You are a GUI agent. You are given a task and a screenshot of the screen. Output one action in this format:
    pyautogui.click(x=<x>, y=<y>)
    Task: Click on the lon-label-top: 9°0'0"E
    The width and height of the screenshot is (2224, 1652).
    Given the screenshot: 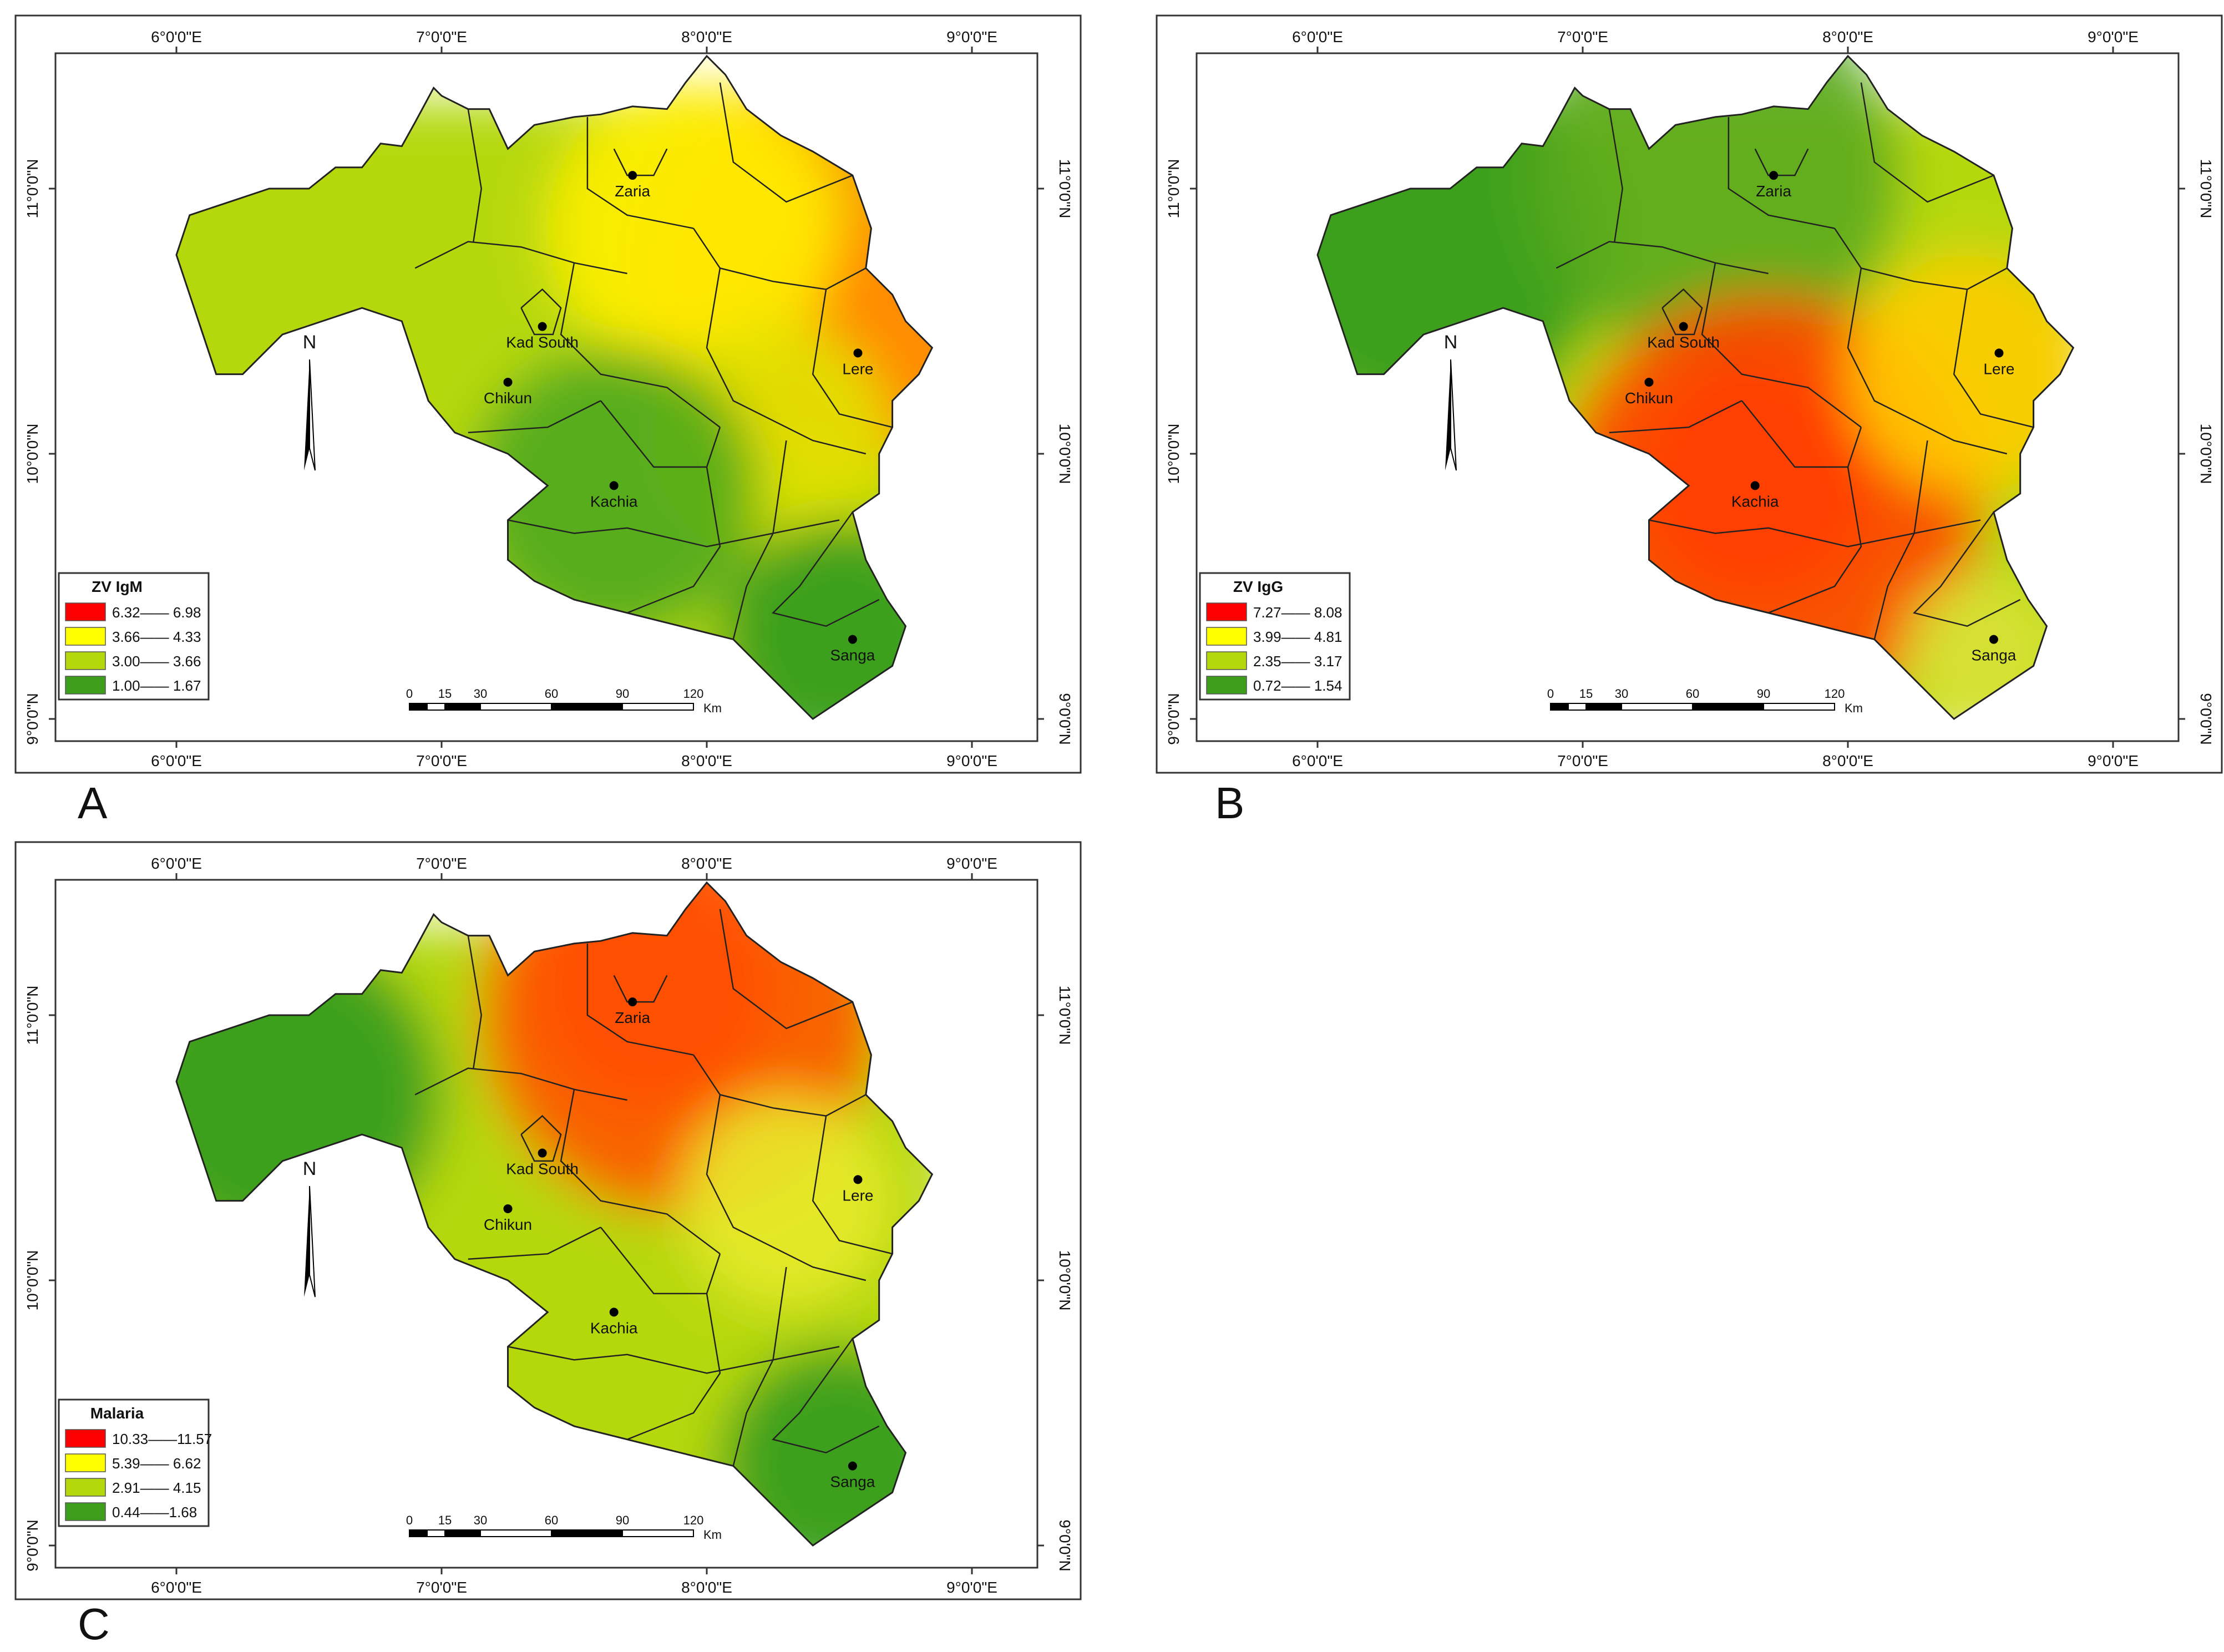 What is the action you would take?
    pyautogui.click(x=972, y=863)
    